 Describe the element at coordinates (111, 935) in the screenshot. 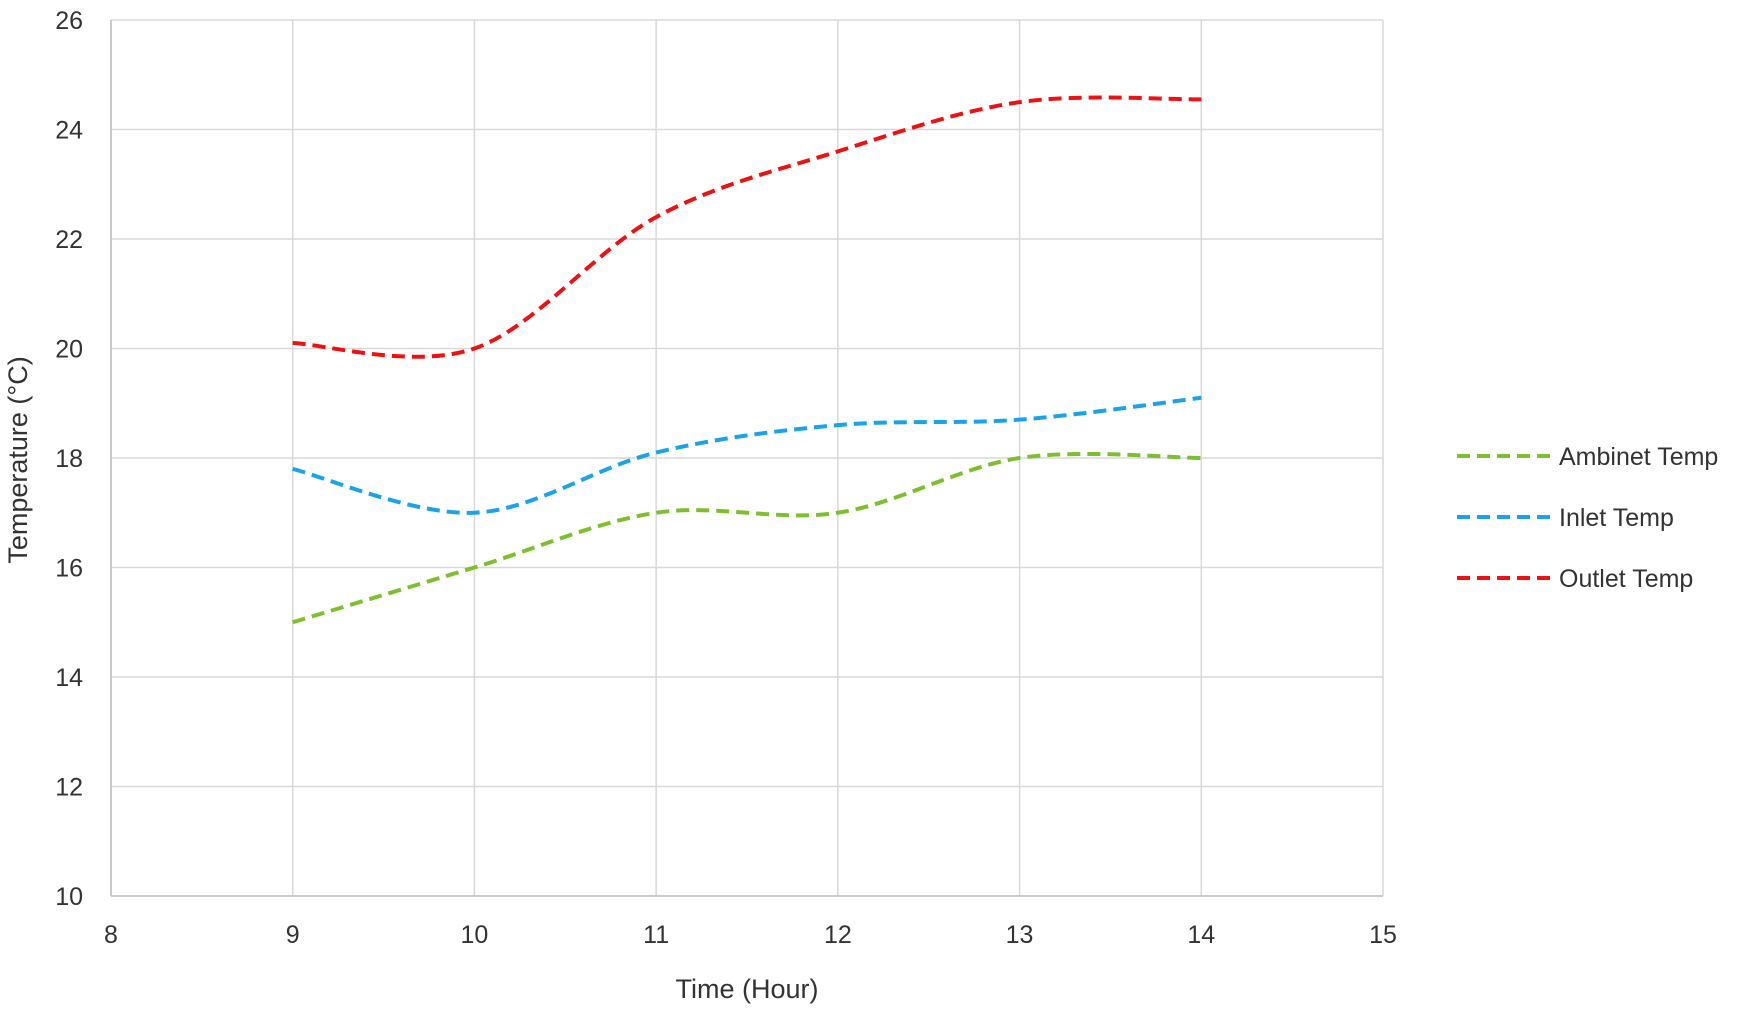

I see `x-tick-label: 8` at that location.